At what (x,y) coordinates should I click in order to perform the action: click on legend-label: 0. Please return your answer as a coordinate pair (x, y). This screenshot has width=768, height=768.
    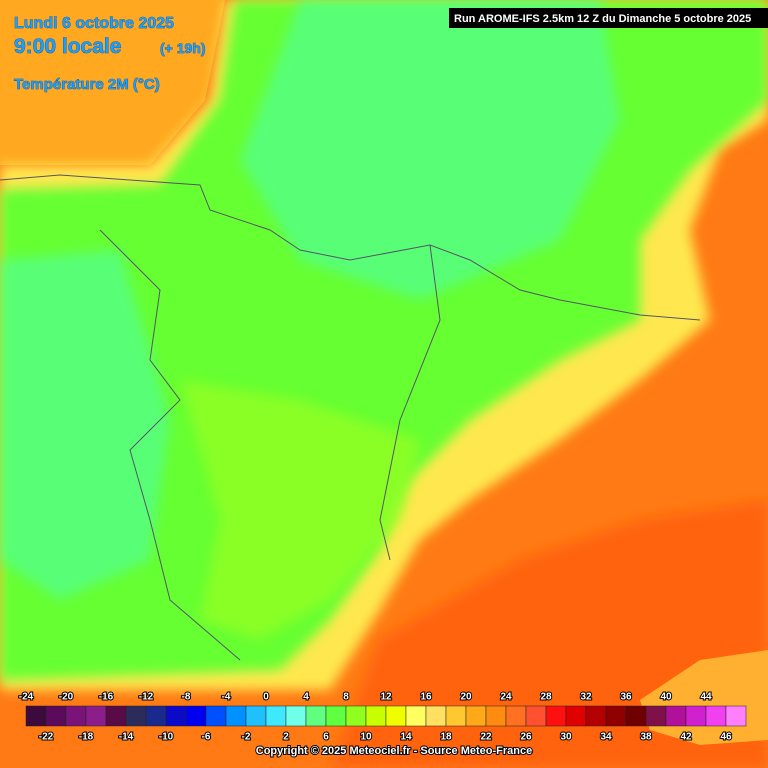
    Looking at the image, I should click on (266, 697).